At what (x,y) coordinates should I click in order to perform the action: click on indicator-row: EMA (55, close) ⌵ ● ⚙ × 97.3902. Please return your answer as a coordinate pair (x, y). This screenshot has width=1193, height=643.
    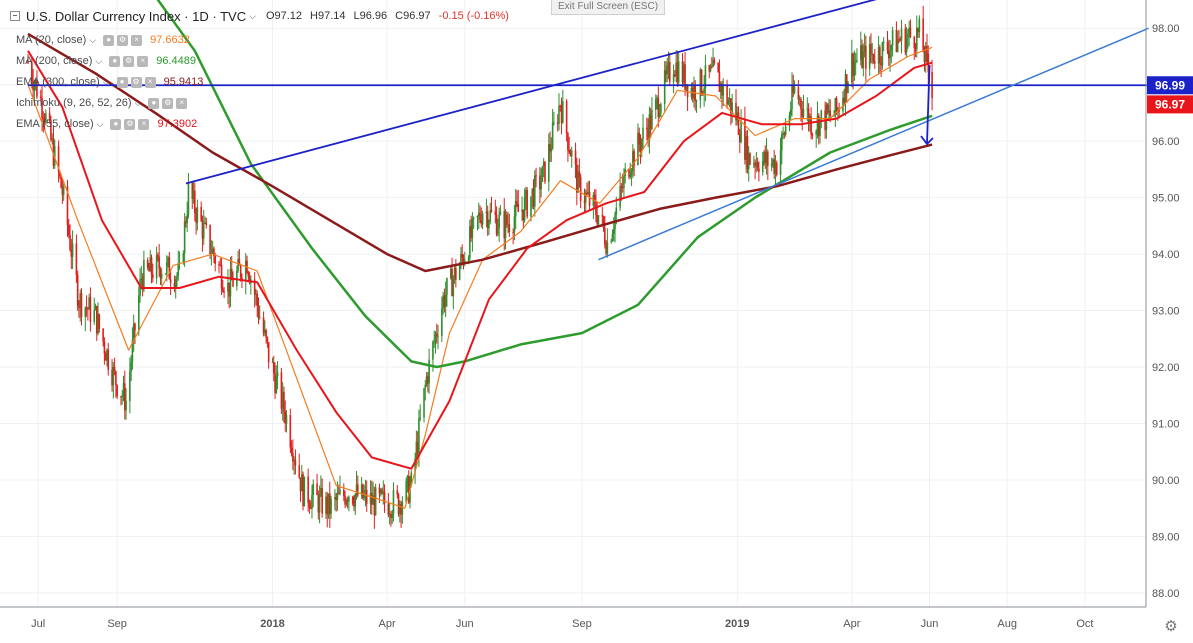
    Looking at the image, I should click on (100, 124).